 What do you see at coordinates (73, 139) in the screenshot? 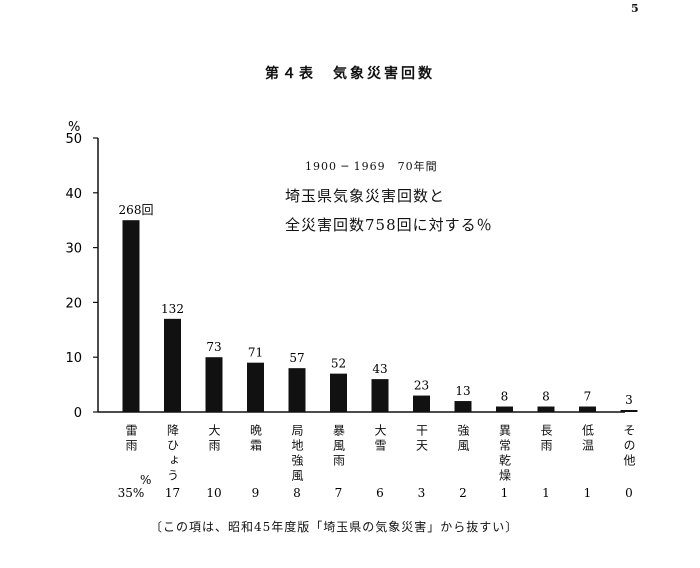
I see `y-tick-label: 50` at bounding box center [73, 139].